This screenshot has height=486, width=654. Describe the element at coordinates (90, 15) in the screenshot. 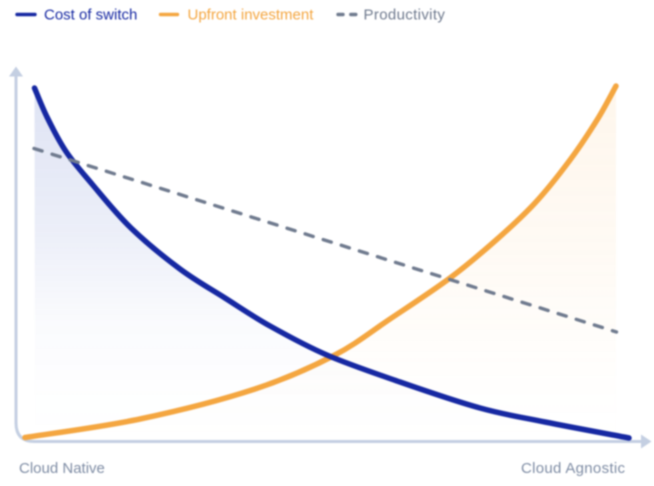

I see `svg-text: Cost of switch` at that location.